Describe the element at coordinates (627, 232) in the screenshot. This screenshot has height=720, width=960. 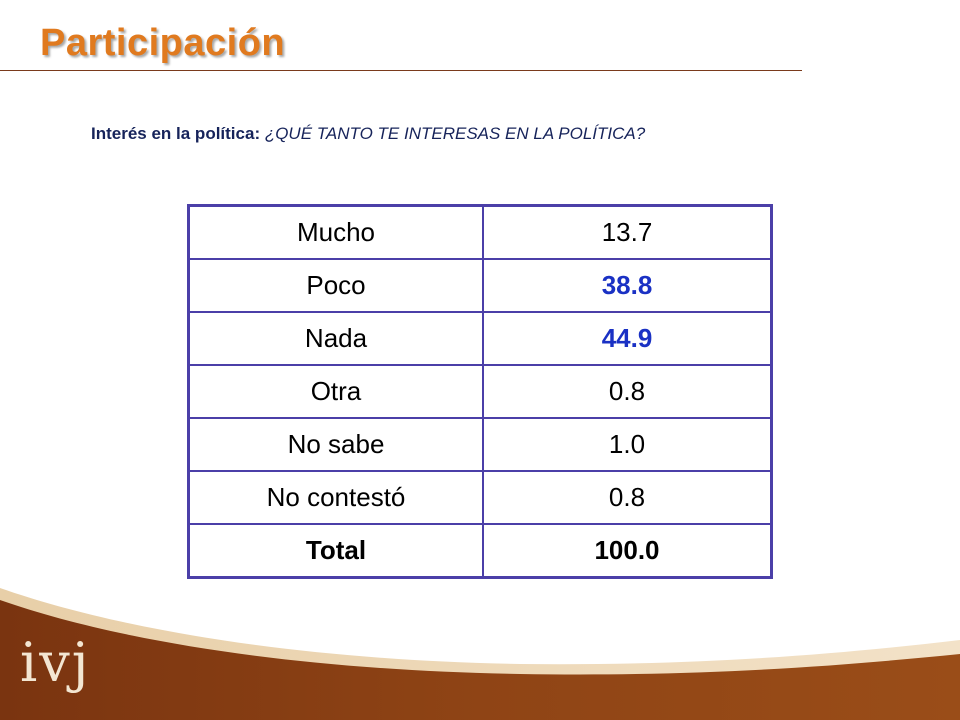
I see `row-value: 13.7` at that location.